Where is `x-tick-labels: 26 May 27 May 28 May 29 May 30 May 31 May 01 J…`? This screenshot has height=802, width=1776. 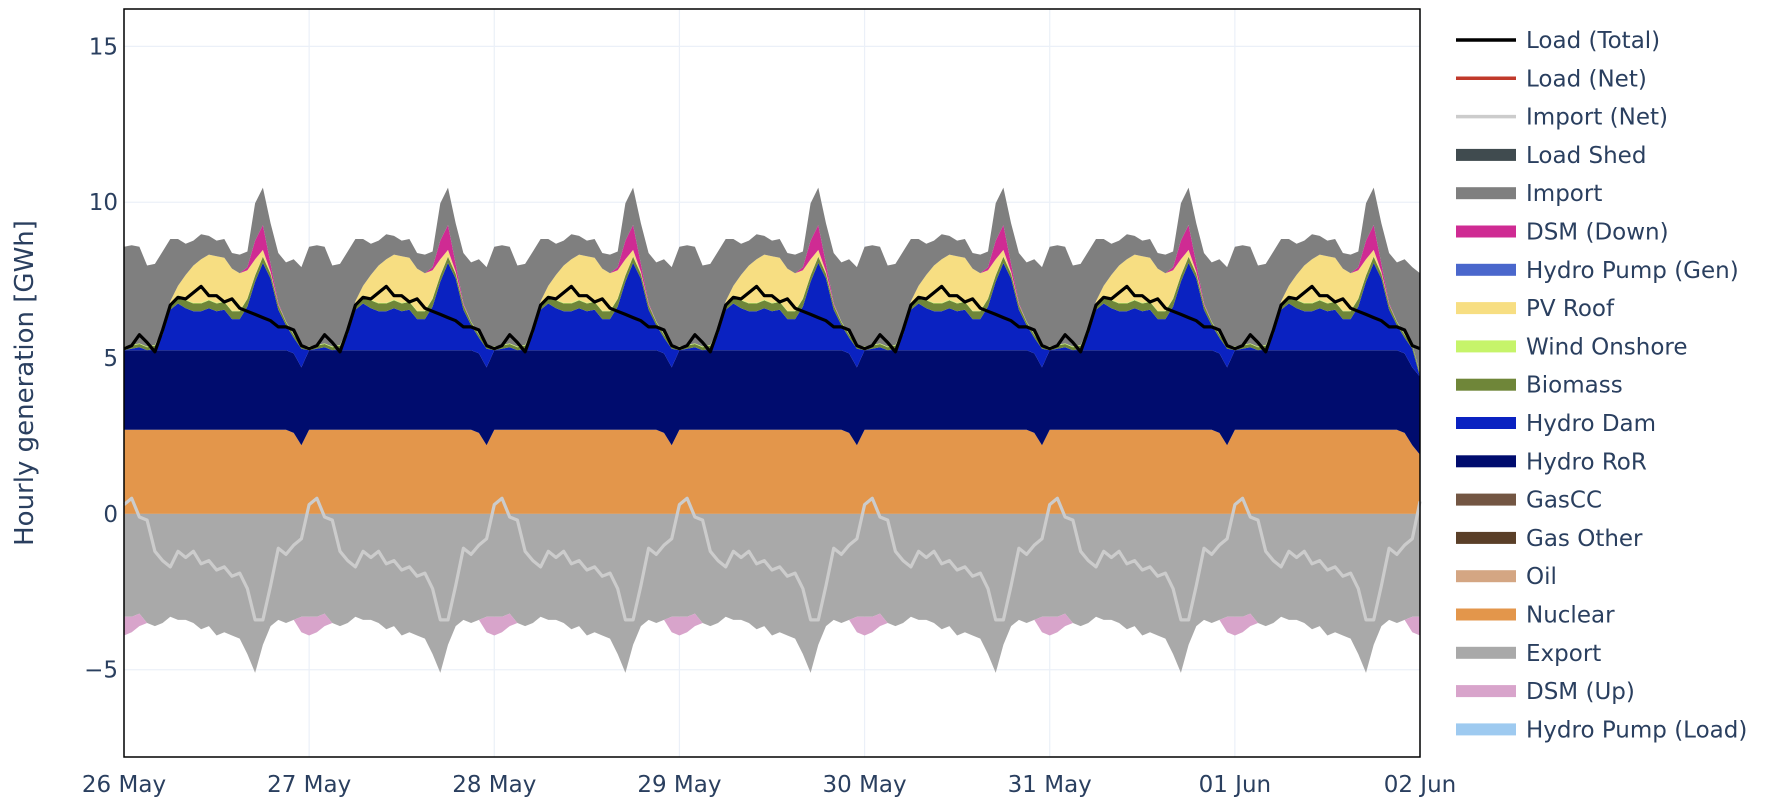 x-tick-labels: 26 May 27 May 28 May 29 May 30 May 31 May 01 J… is located at coordinates (769, 785).